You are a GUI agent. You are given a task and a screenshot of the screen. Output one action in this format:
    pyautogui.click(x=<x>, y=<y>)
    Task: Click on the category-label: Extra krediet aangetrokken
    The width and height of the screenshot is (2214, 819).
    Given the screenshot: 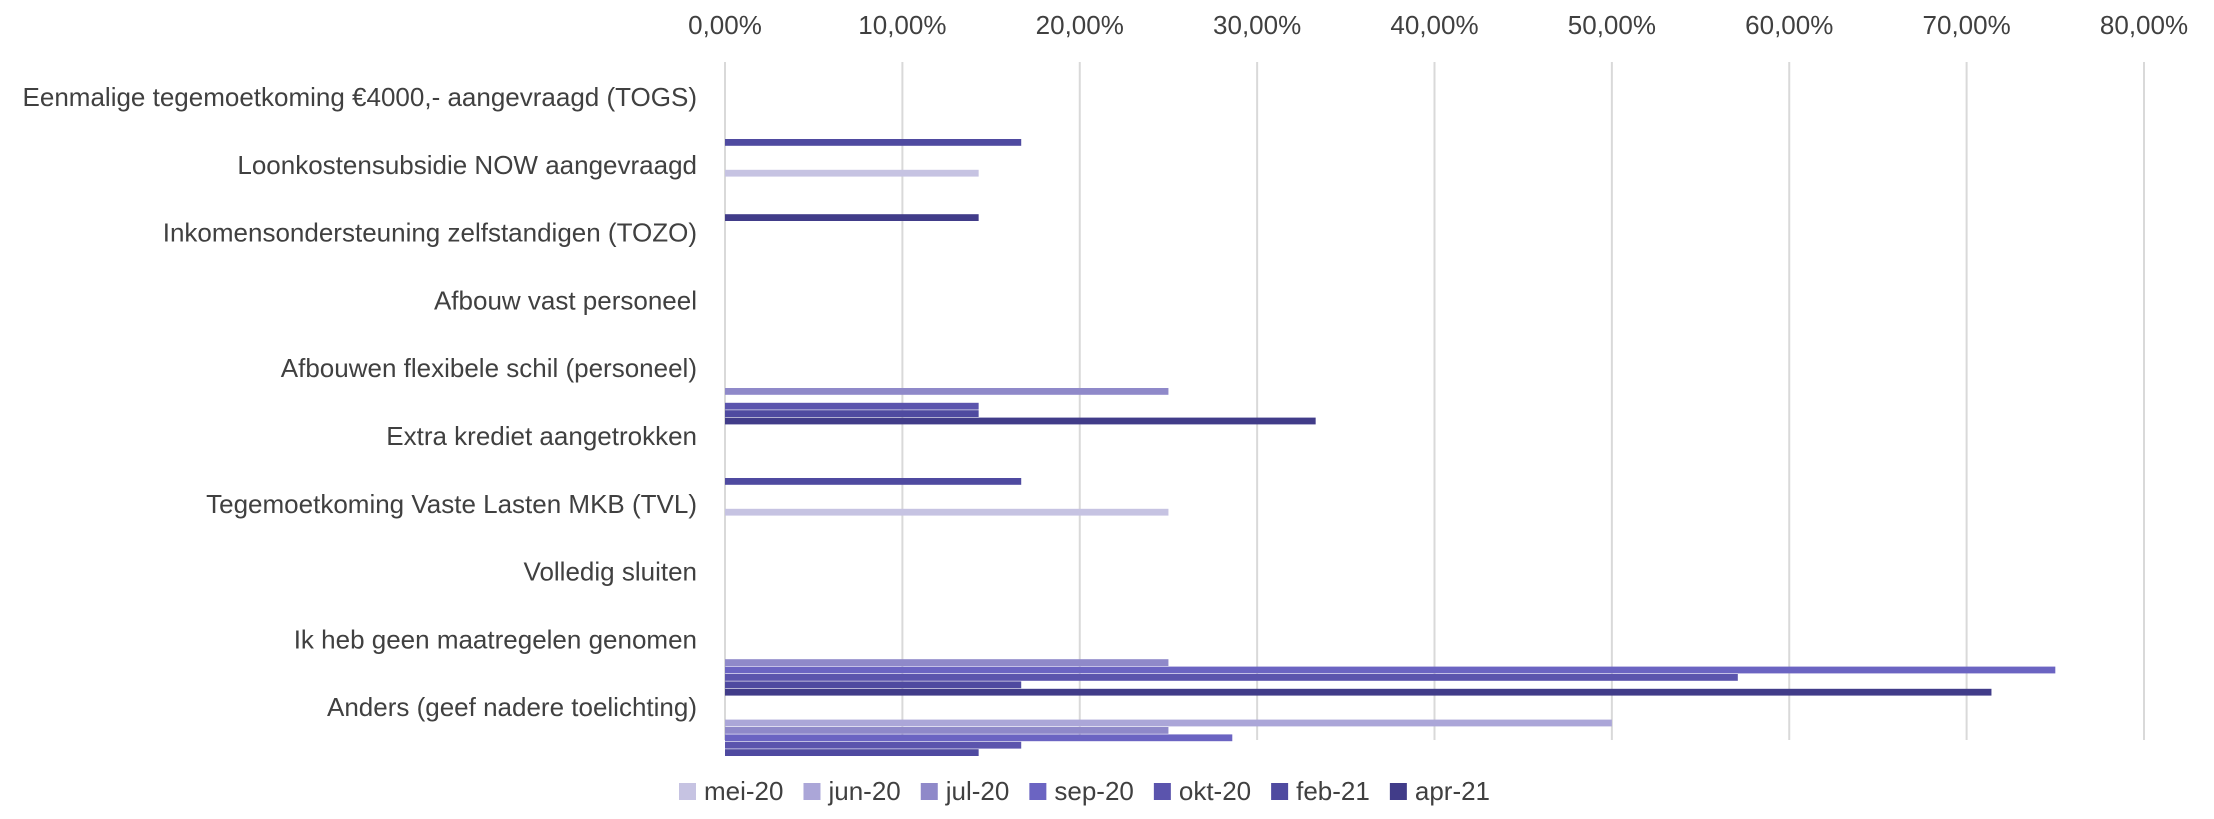 What is the action you would take?
    pyautogui.click(x=541, y=436)
    